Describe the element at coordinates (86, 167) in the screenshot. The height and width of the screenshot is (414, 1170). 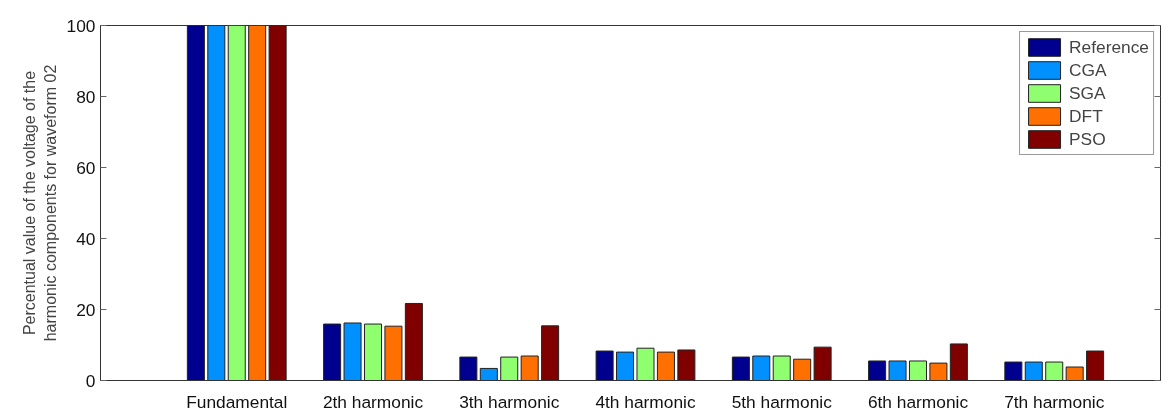
I see `y-tick-label: 60` at that location.